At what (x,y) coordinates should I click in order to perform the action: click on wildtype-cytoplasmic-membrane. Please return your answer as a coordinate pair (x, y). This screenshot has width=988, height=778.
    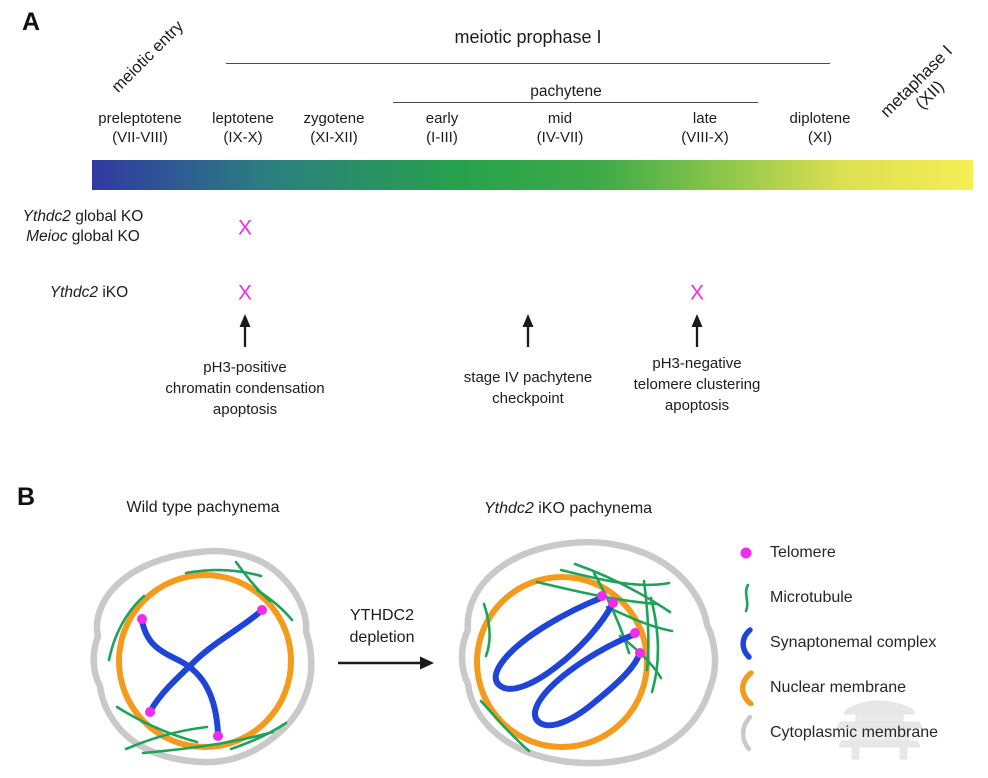
    Looking at the image, I should click on (202, 656).